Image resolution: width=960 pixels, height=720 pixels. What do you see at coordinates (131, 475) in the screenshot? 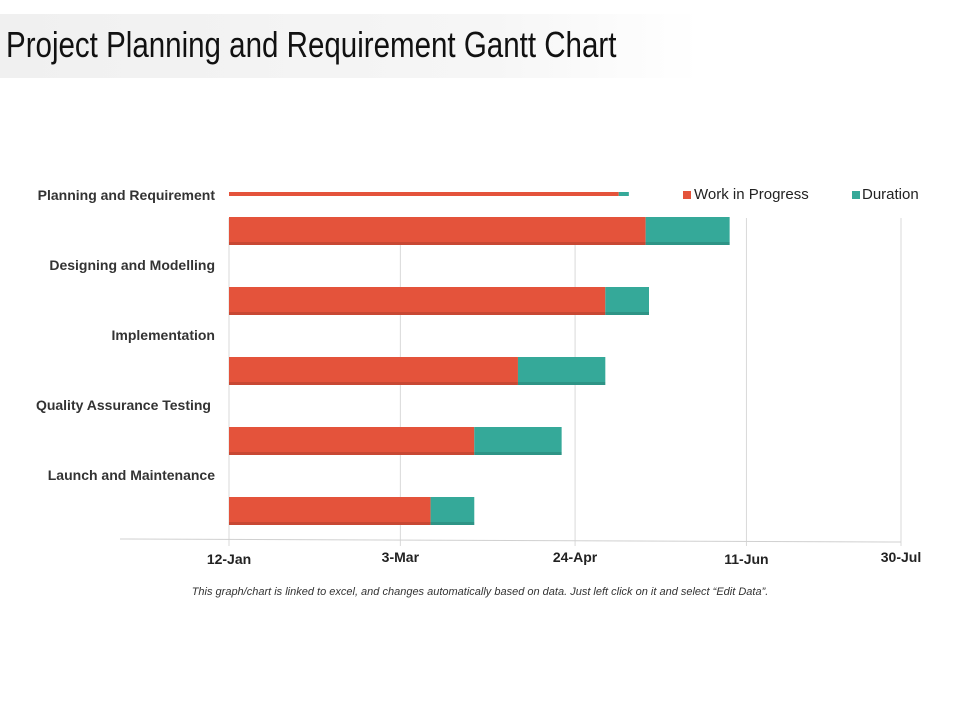
I see `category-label: Launch and Maintenance` at bounding box center [131, 475].